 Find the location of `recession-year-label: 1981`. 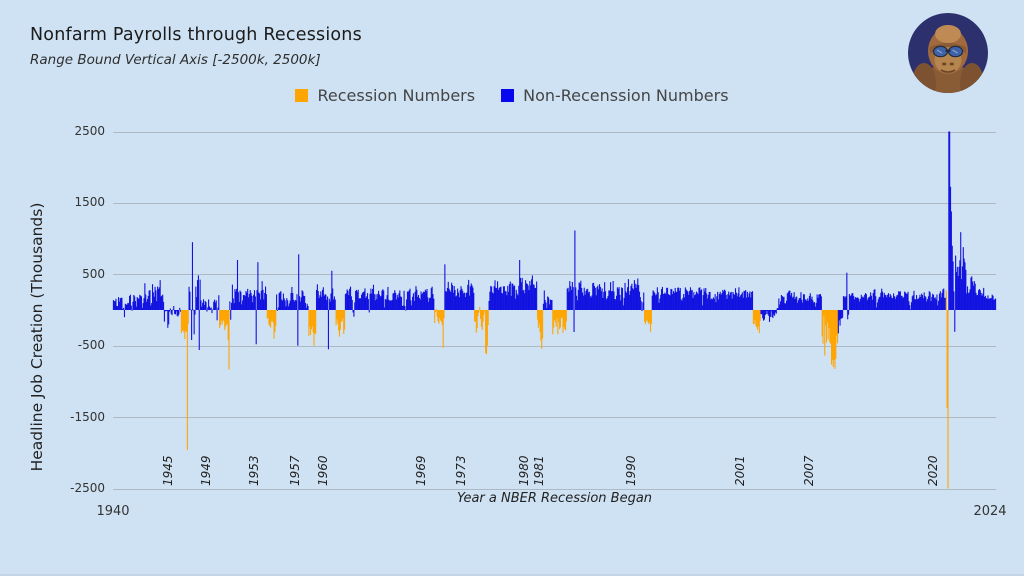

recession-year-label: 1981 is located at coordinates (539, 470).